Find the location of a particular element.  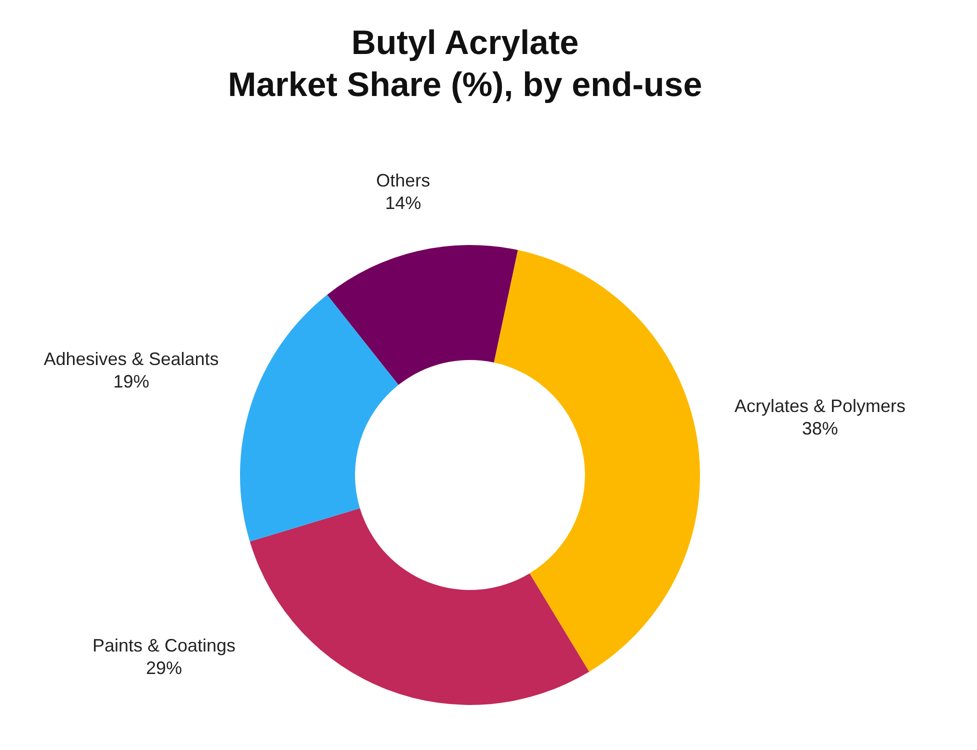

data-label: 14% is located at coordinates (403, 202).